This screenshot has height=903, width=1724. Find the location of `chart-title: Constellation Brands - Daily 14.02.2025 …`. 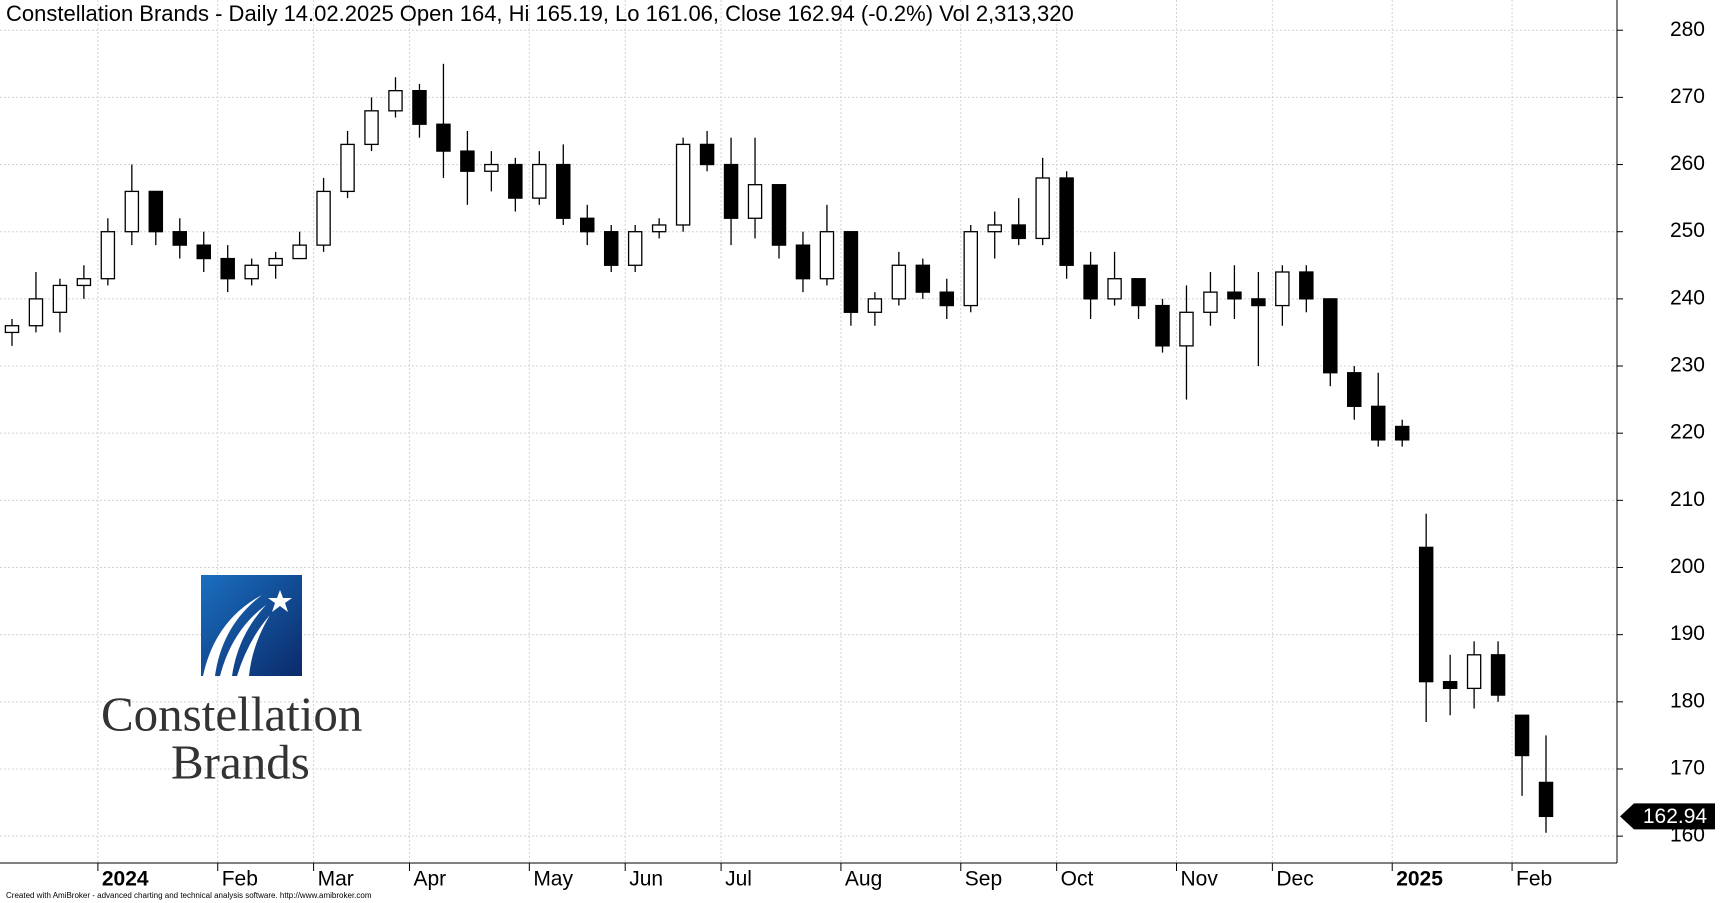

chart-title: Constellation Brands - Daily 14.02.2025 … is located at coordinates (540, 13).